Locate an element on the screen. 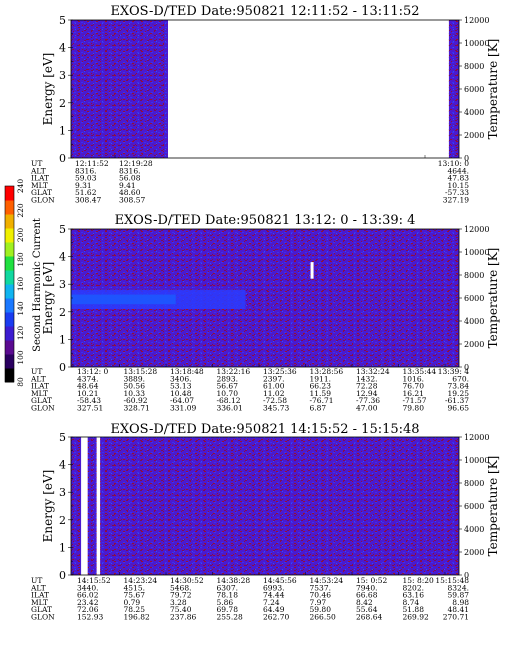  ephemeris-cell: 11.59 is located at coordinates (321, 393).